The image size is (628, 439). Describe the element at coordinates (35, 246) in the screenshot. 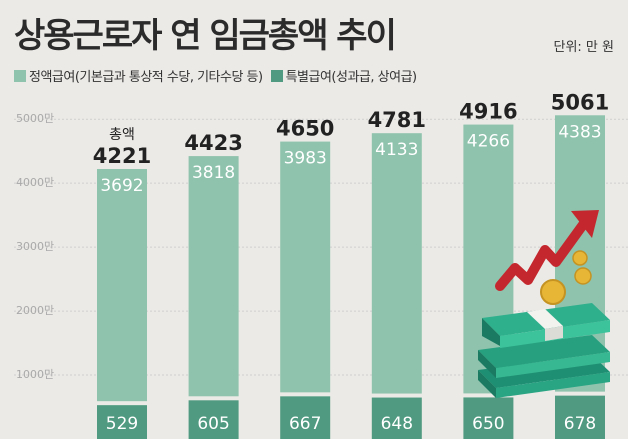

I see `y-tick-label: 3000만` at that location.